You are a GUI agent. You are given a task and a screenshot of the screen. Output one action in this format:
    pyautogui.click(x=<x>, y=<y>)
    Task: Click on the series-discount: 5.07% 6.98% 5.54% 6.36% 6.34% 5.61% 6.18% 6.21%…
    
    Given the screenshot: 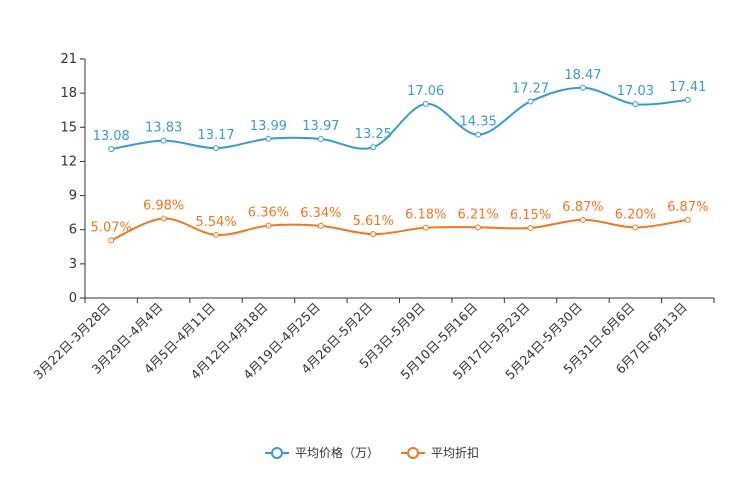 What is the action you would take?
    pyautogui.click(x=399, y=221)
    